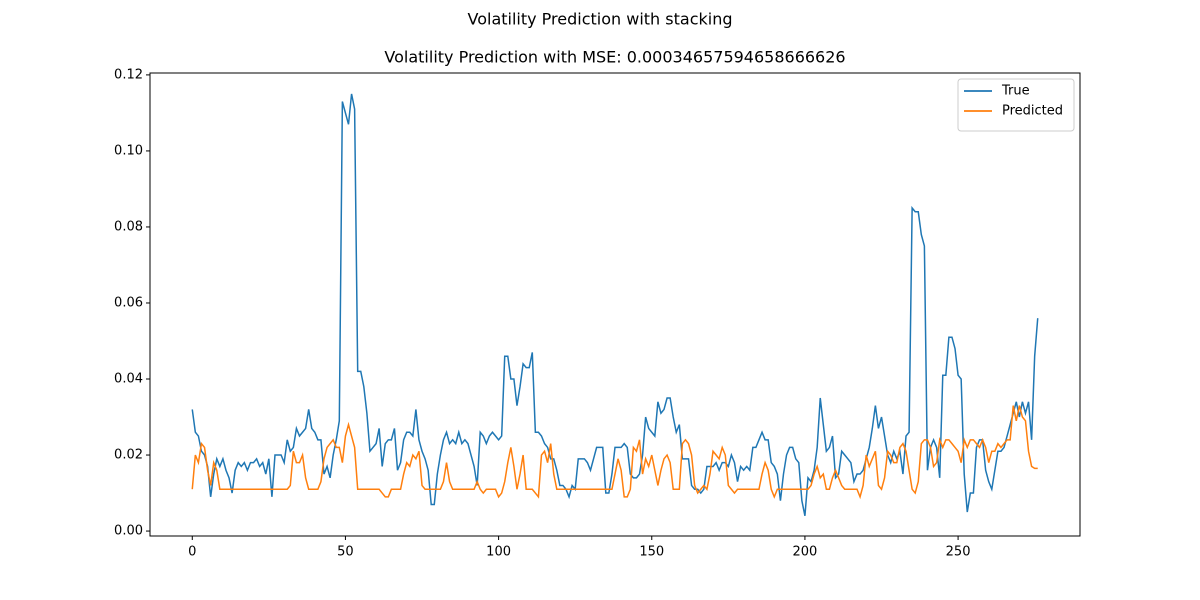  What do you see at coordinates (128, 226) in the screenshot?
I see `y-tick-label: 0.08` at bounding box center [128, 226].